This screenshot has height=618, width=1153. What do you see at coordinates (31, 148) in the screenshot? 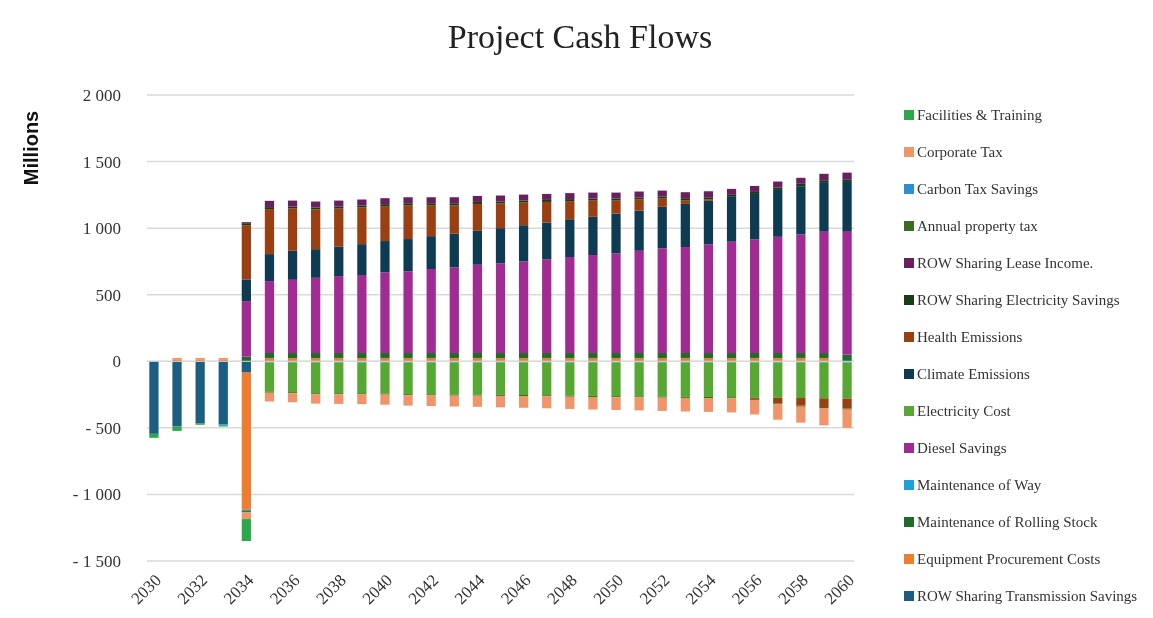
I see `y-axis-title: Millions` at bounding box center [31, 148].